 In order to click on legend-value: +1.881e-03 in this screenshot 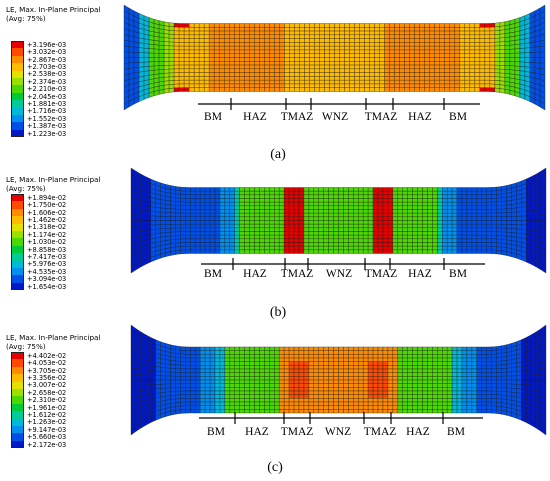, I will do `click(47, 103)`.